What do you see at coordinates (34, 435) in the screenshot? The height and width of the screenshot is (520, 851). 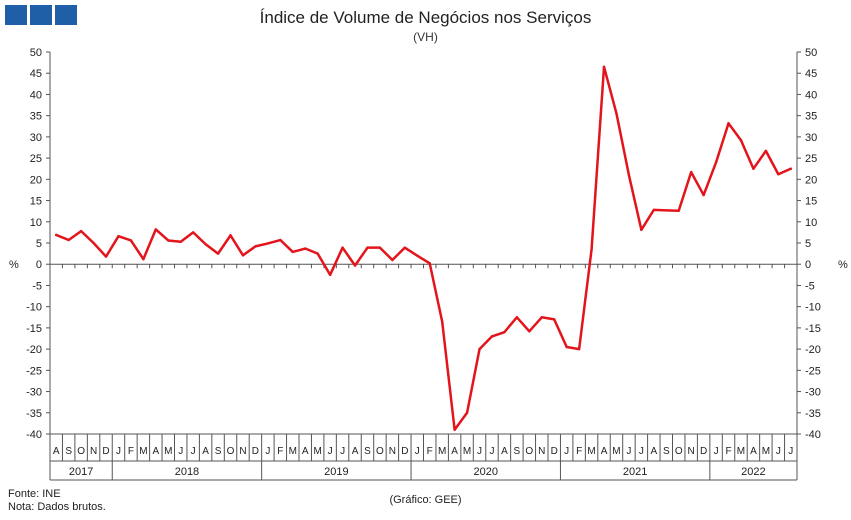 I see `y-tick-label-left: -40` at bounding box center [34, 435].